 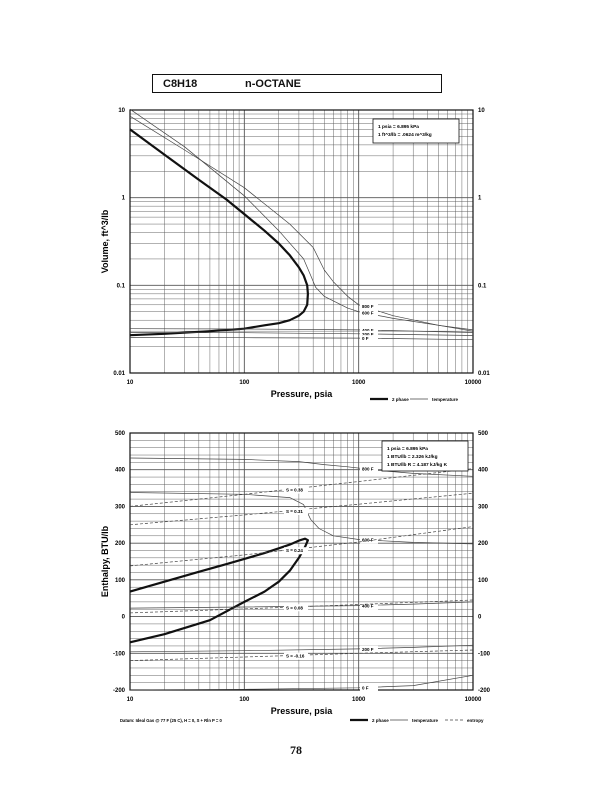 I want to click on y-tick-label-right: 0.01, so click(x=484, y=374).